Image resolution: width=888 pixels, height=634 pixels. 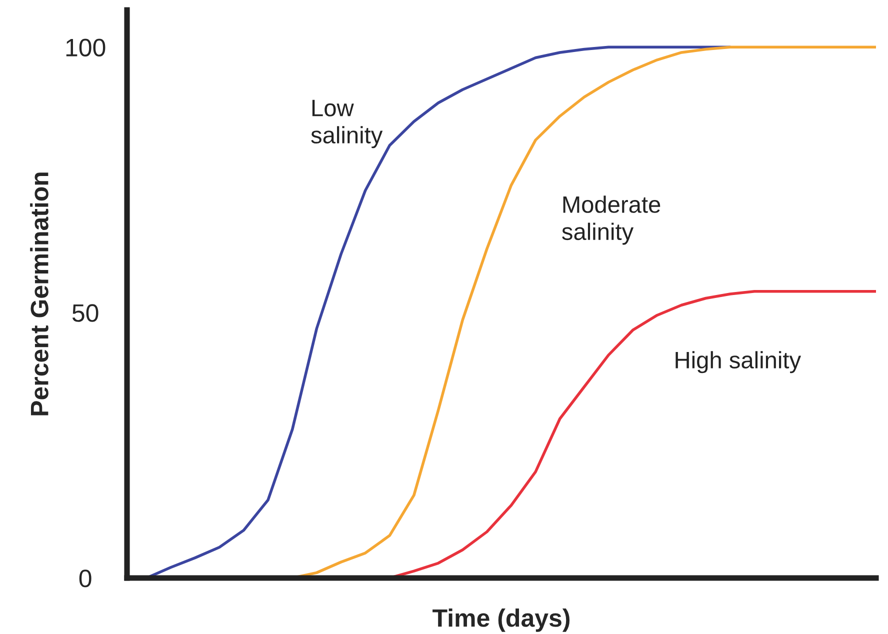 What do you see at coordinates (501, 620) in the screenshot?
I see `x-axis-title: Time (days)` at bounding box center [501, 620].